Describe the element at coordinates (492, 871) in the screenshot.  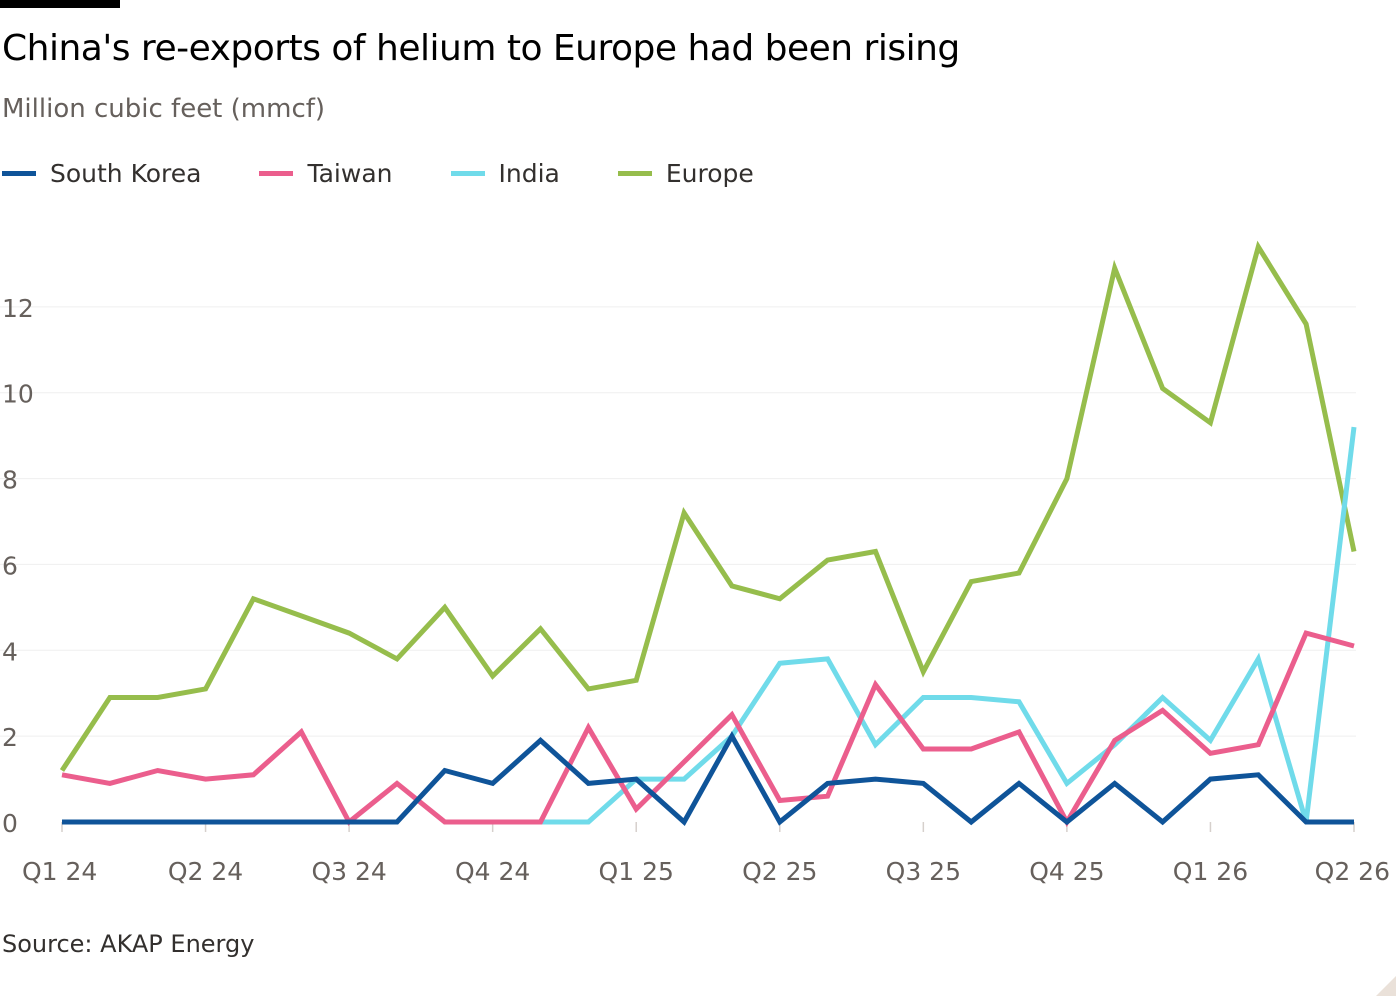
I see `x-tick-label: Q4 24` at that location.